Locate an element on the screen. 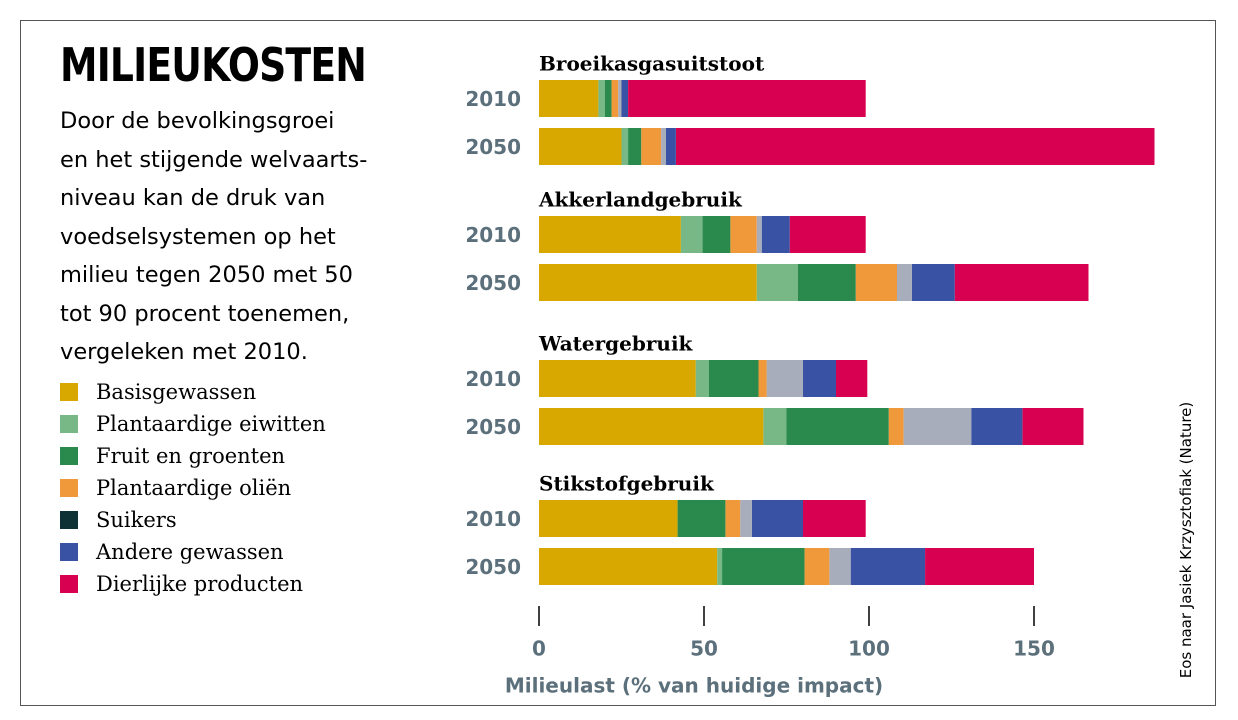  legend-label: Dierlijke producten is located at coordinates (200, 584).